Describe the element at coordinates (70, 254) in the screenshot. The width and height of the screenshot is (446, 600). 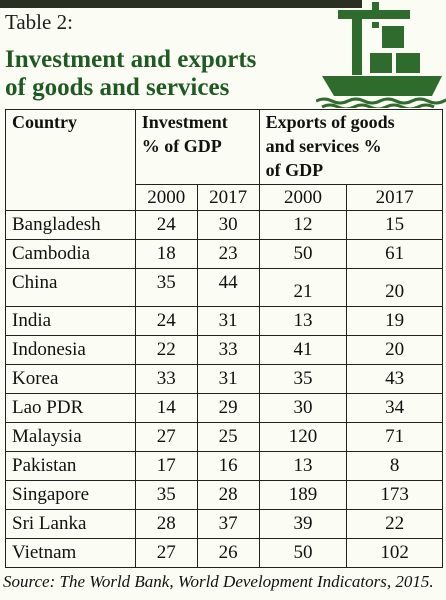
I see `country-cell: Cambodia` at that location.